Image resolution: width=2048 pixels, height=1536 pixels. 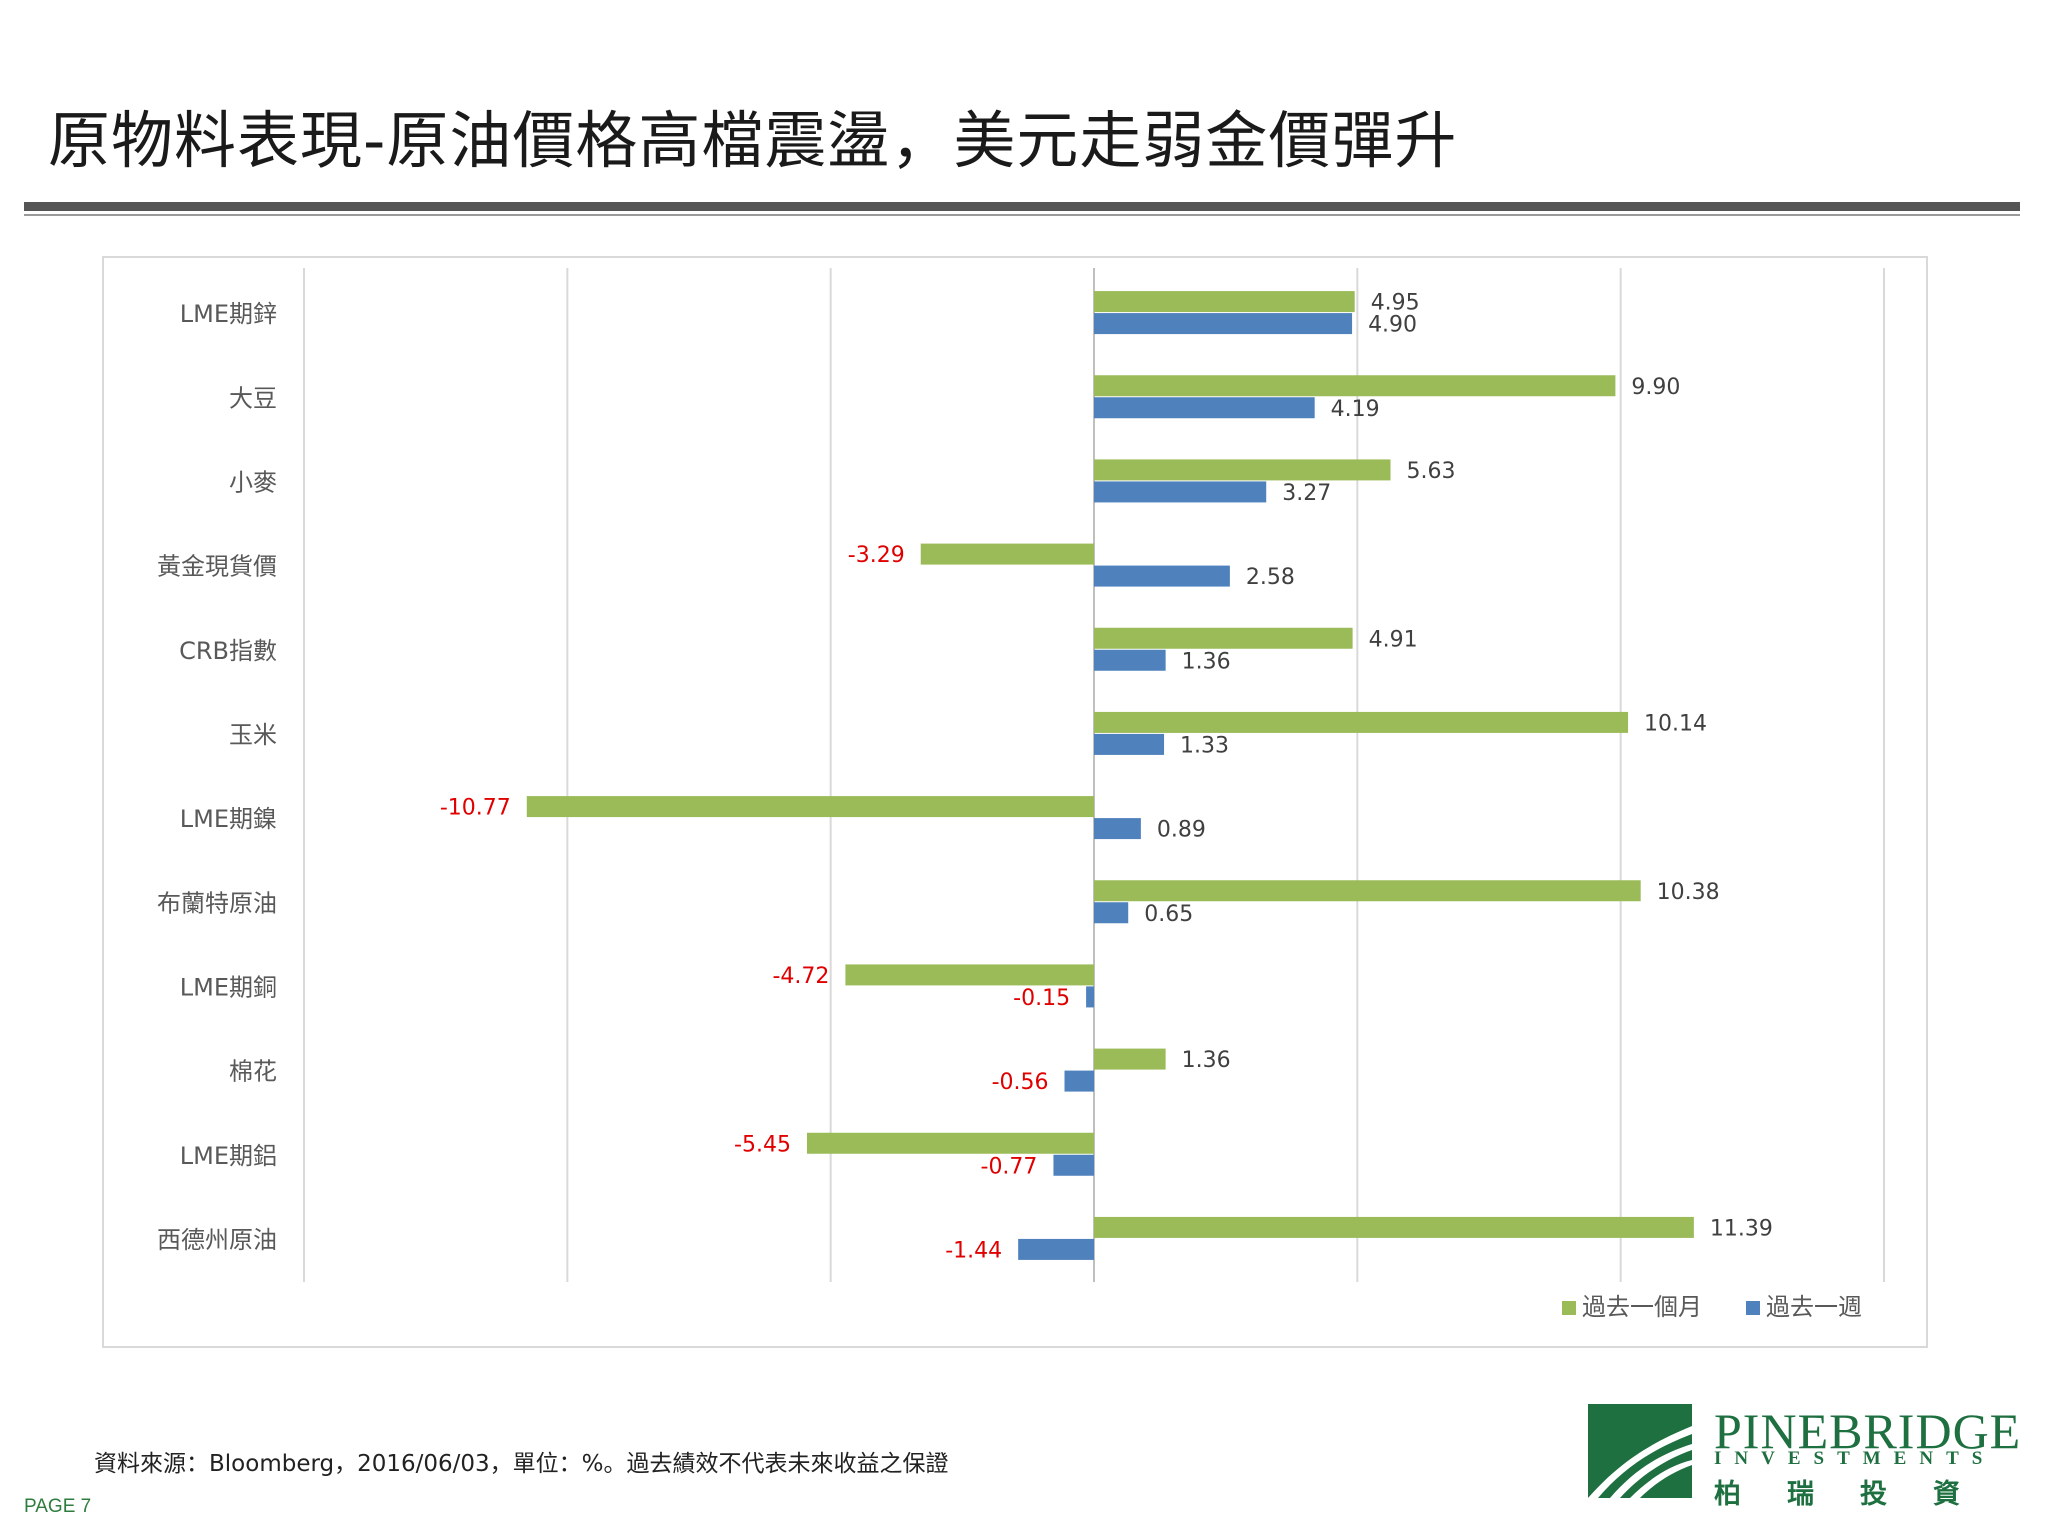 I want to click on data-label: -0.56, so click(x=1020, y=1082).